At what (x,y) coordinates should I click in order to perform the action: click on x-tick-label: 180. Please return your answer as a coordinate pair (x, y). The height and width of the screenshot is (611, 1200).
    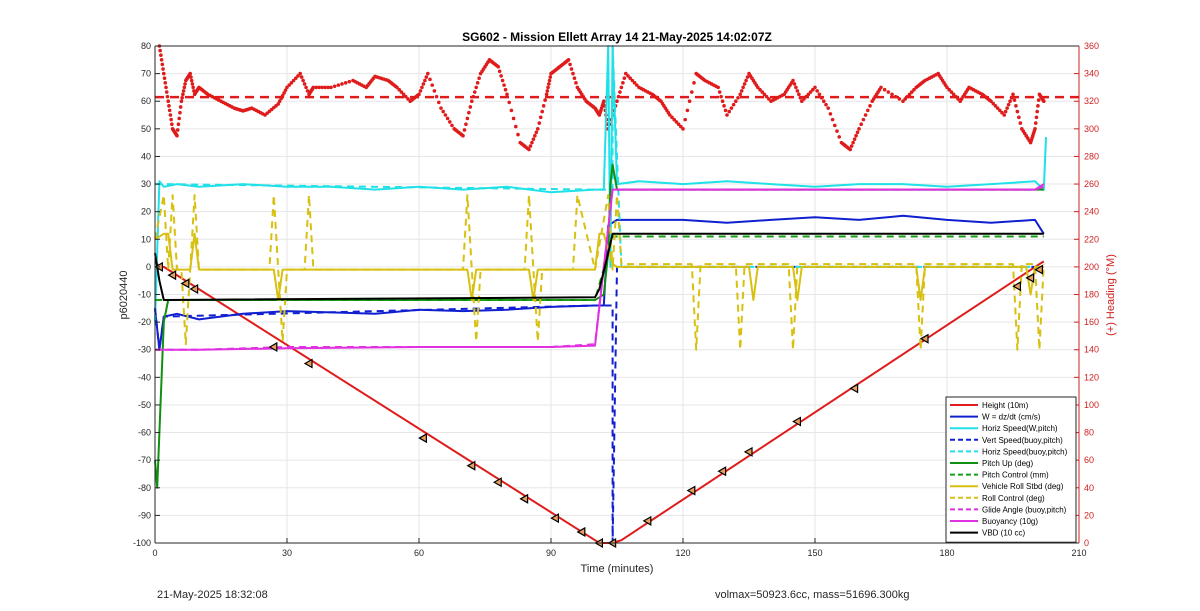
    Looking at the image, I should click on (946, 553).